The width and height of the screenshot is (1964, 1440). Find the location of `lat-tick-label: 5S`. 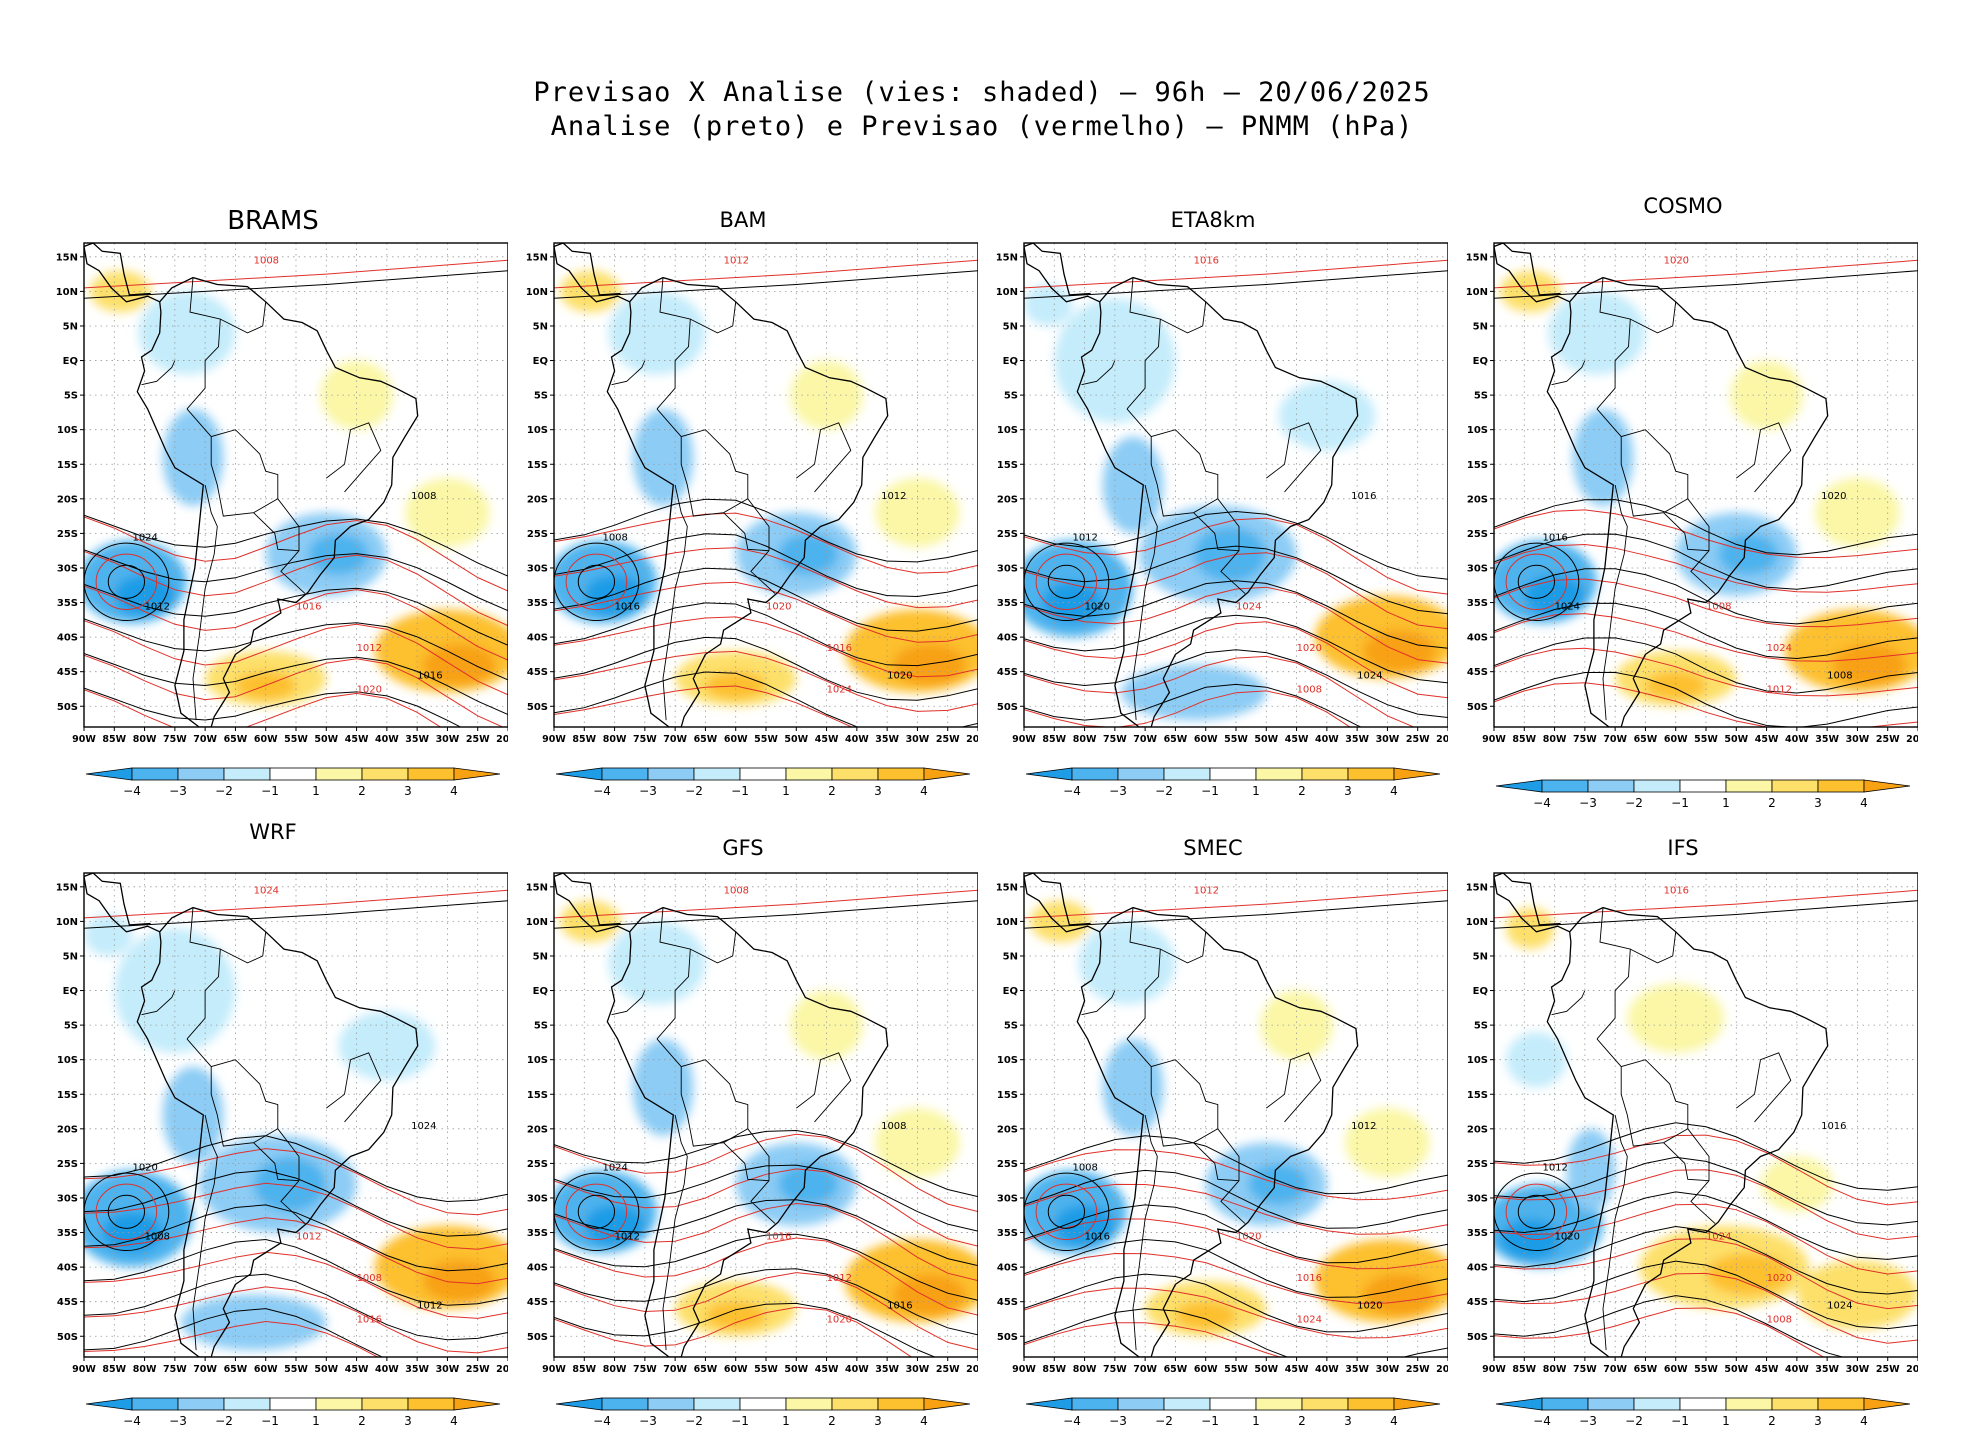

lat-tick-label: 5S is located at coordinates (1011, 1026).